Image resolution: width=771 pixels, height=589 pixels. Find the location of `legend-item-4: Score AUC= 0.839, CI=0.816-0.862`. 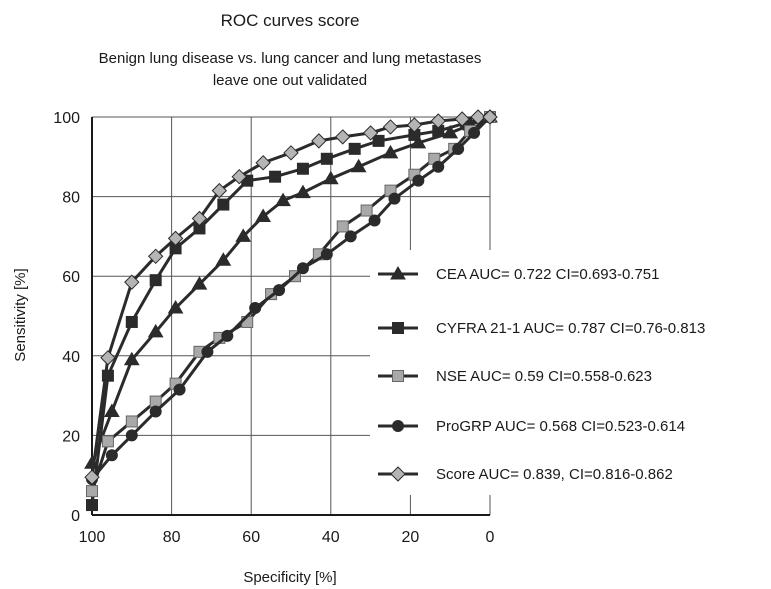

legend-item-4: Score AUC= 0.839, CI=0.816-0.862 is located at coordinates (525, 474).